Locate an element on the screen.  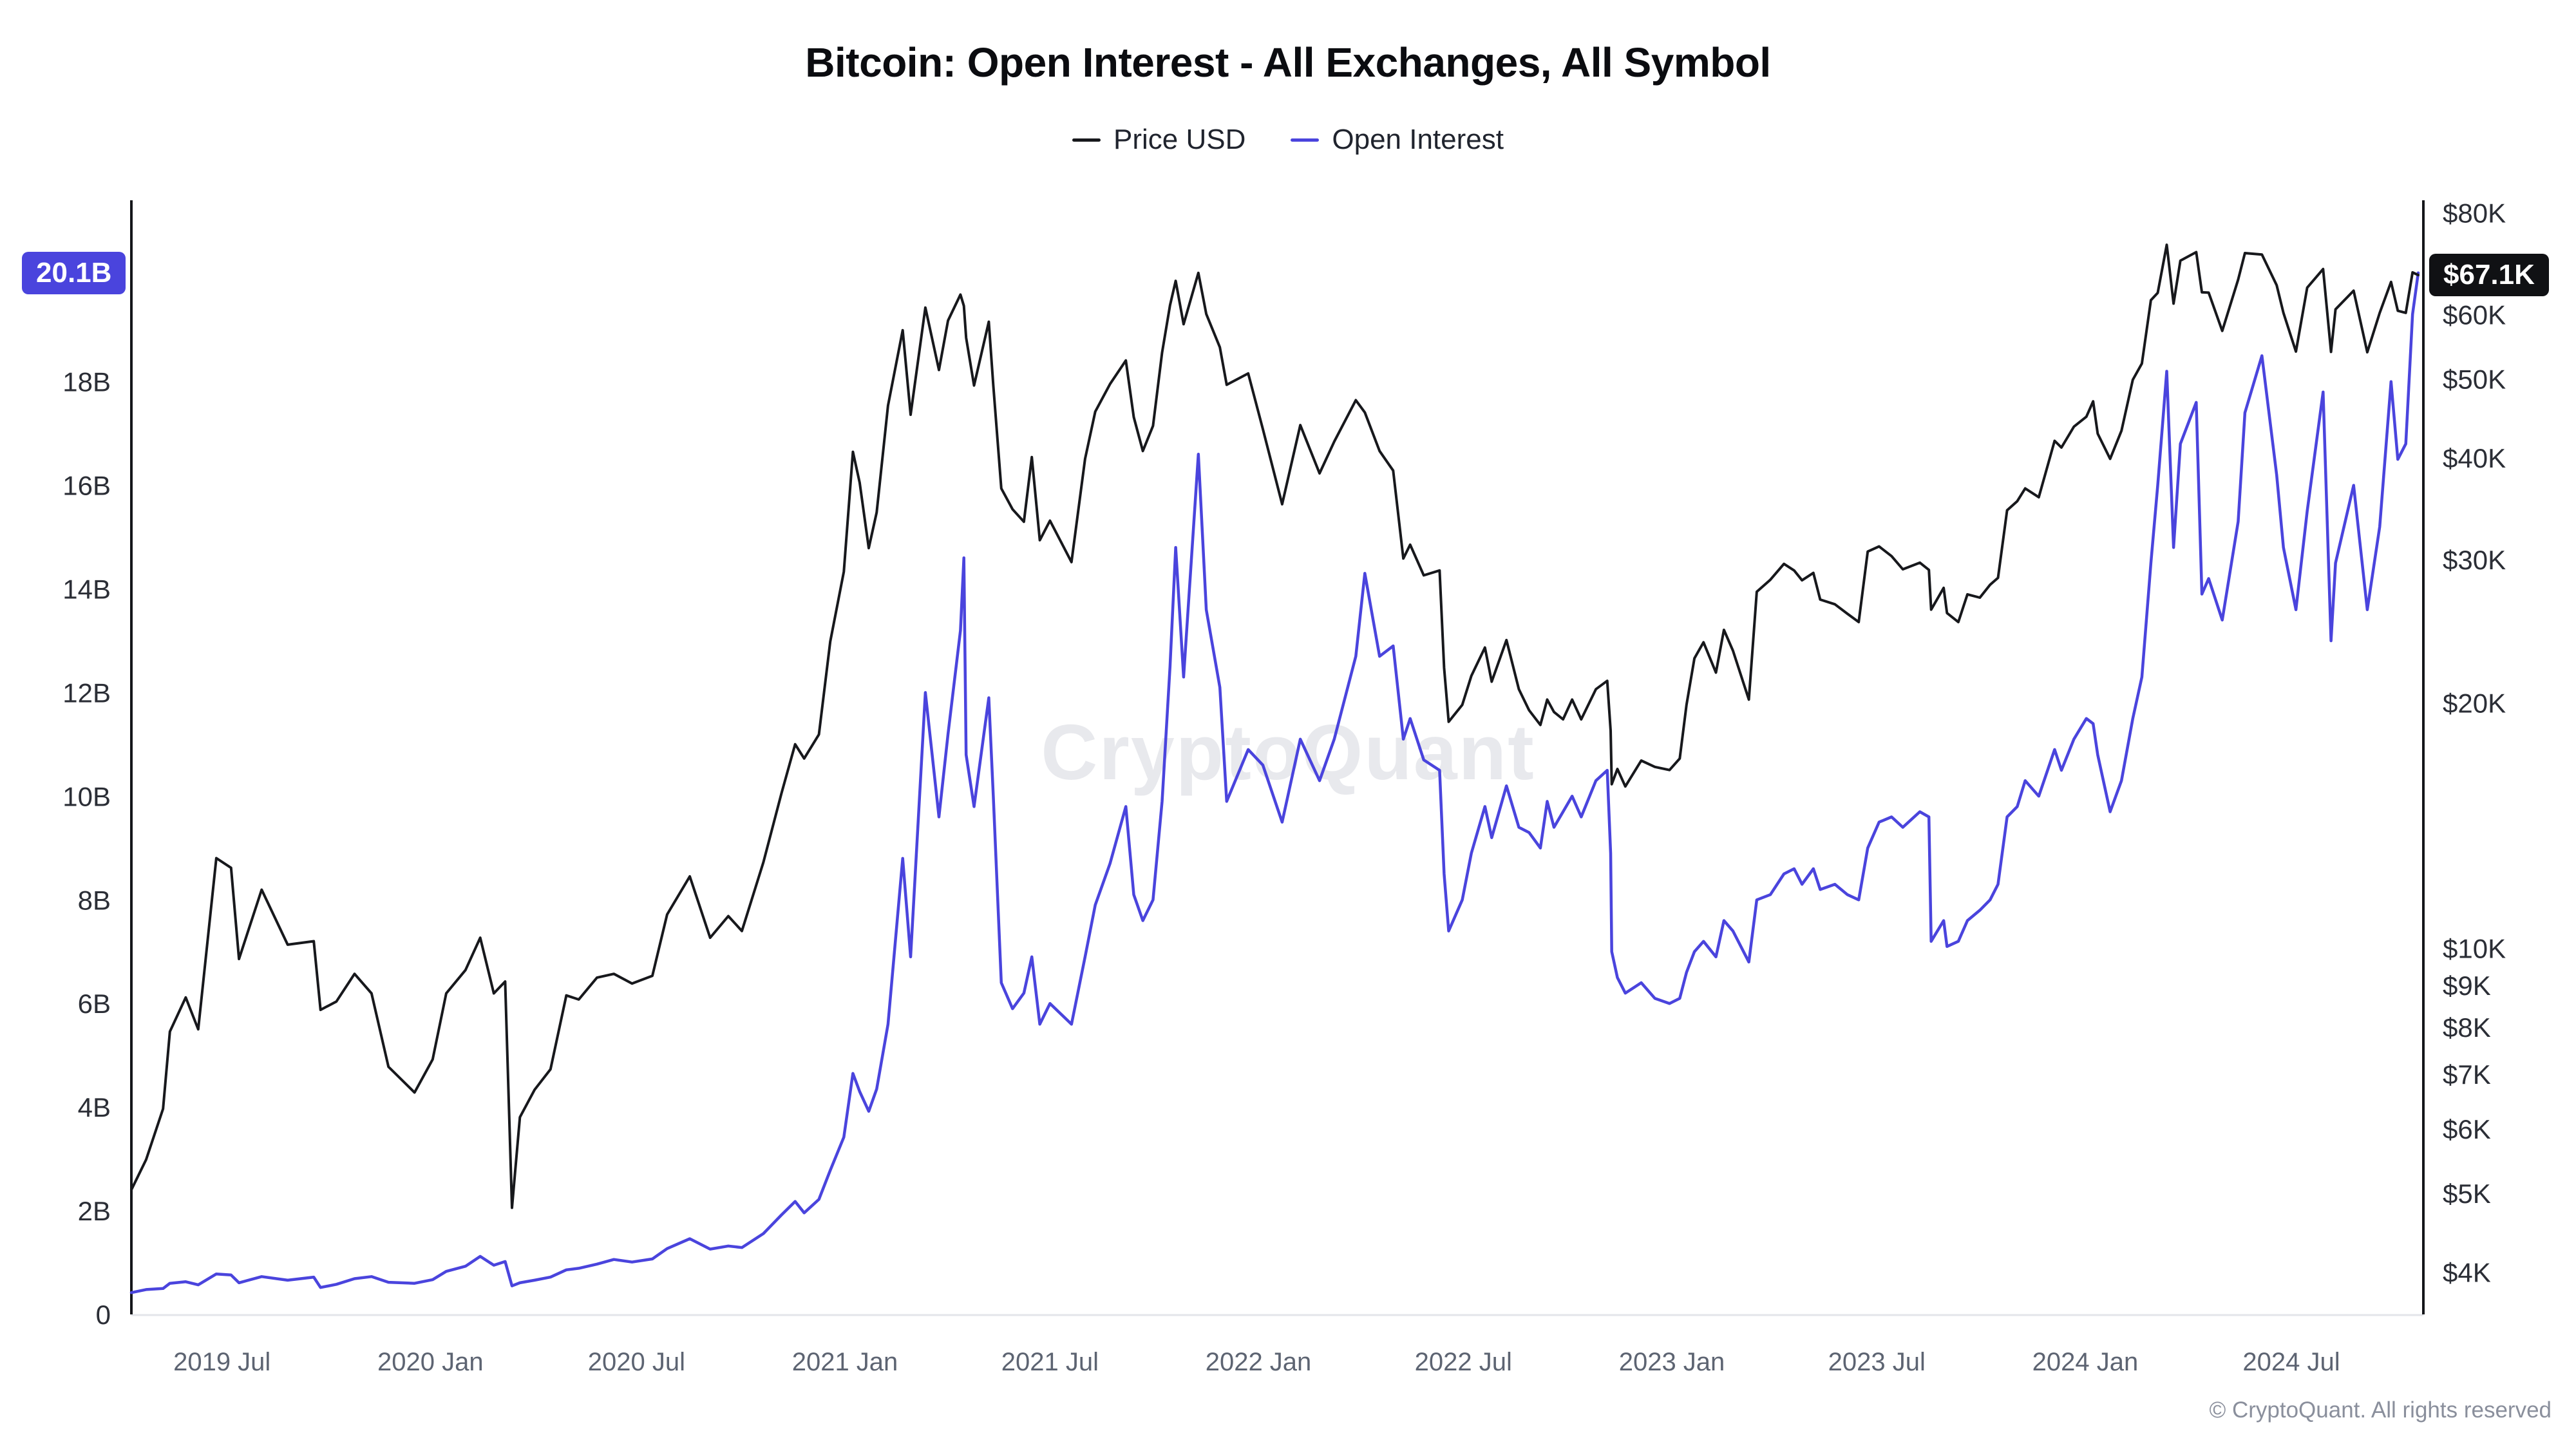
left-axis-tick-label: 0 is located at coordinates (104, 1315).